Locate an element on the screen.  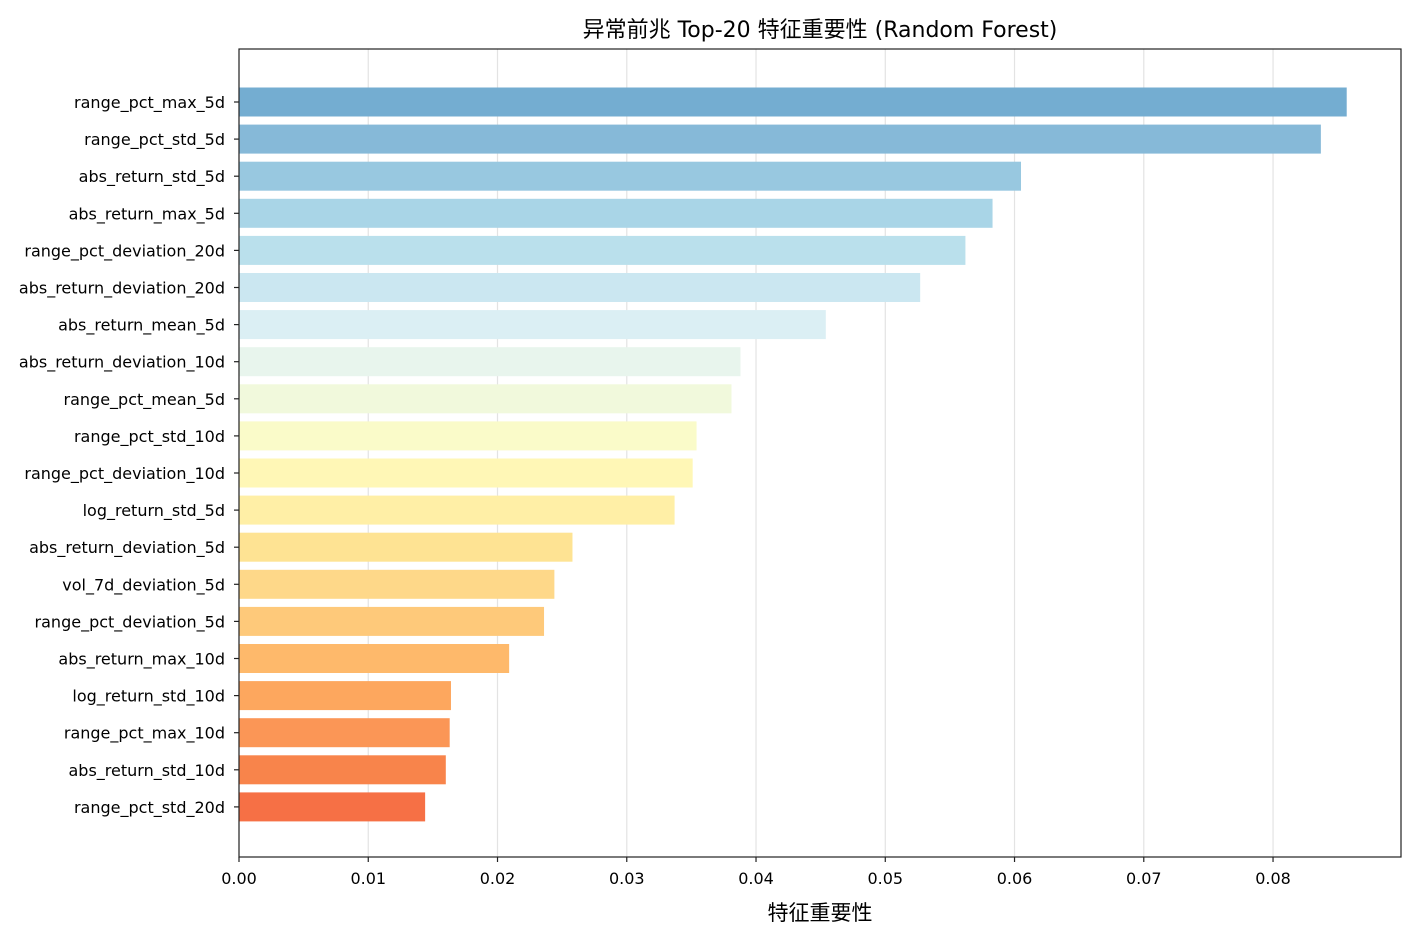
x-tick-label: 0.03 is located at coordinates (627, 878).